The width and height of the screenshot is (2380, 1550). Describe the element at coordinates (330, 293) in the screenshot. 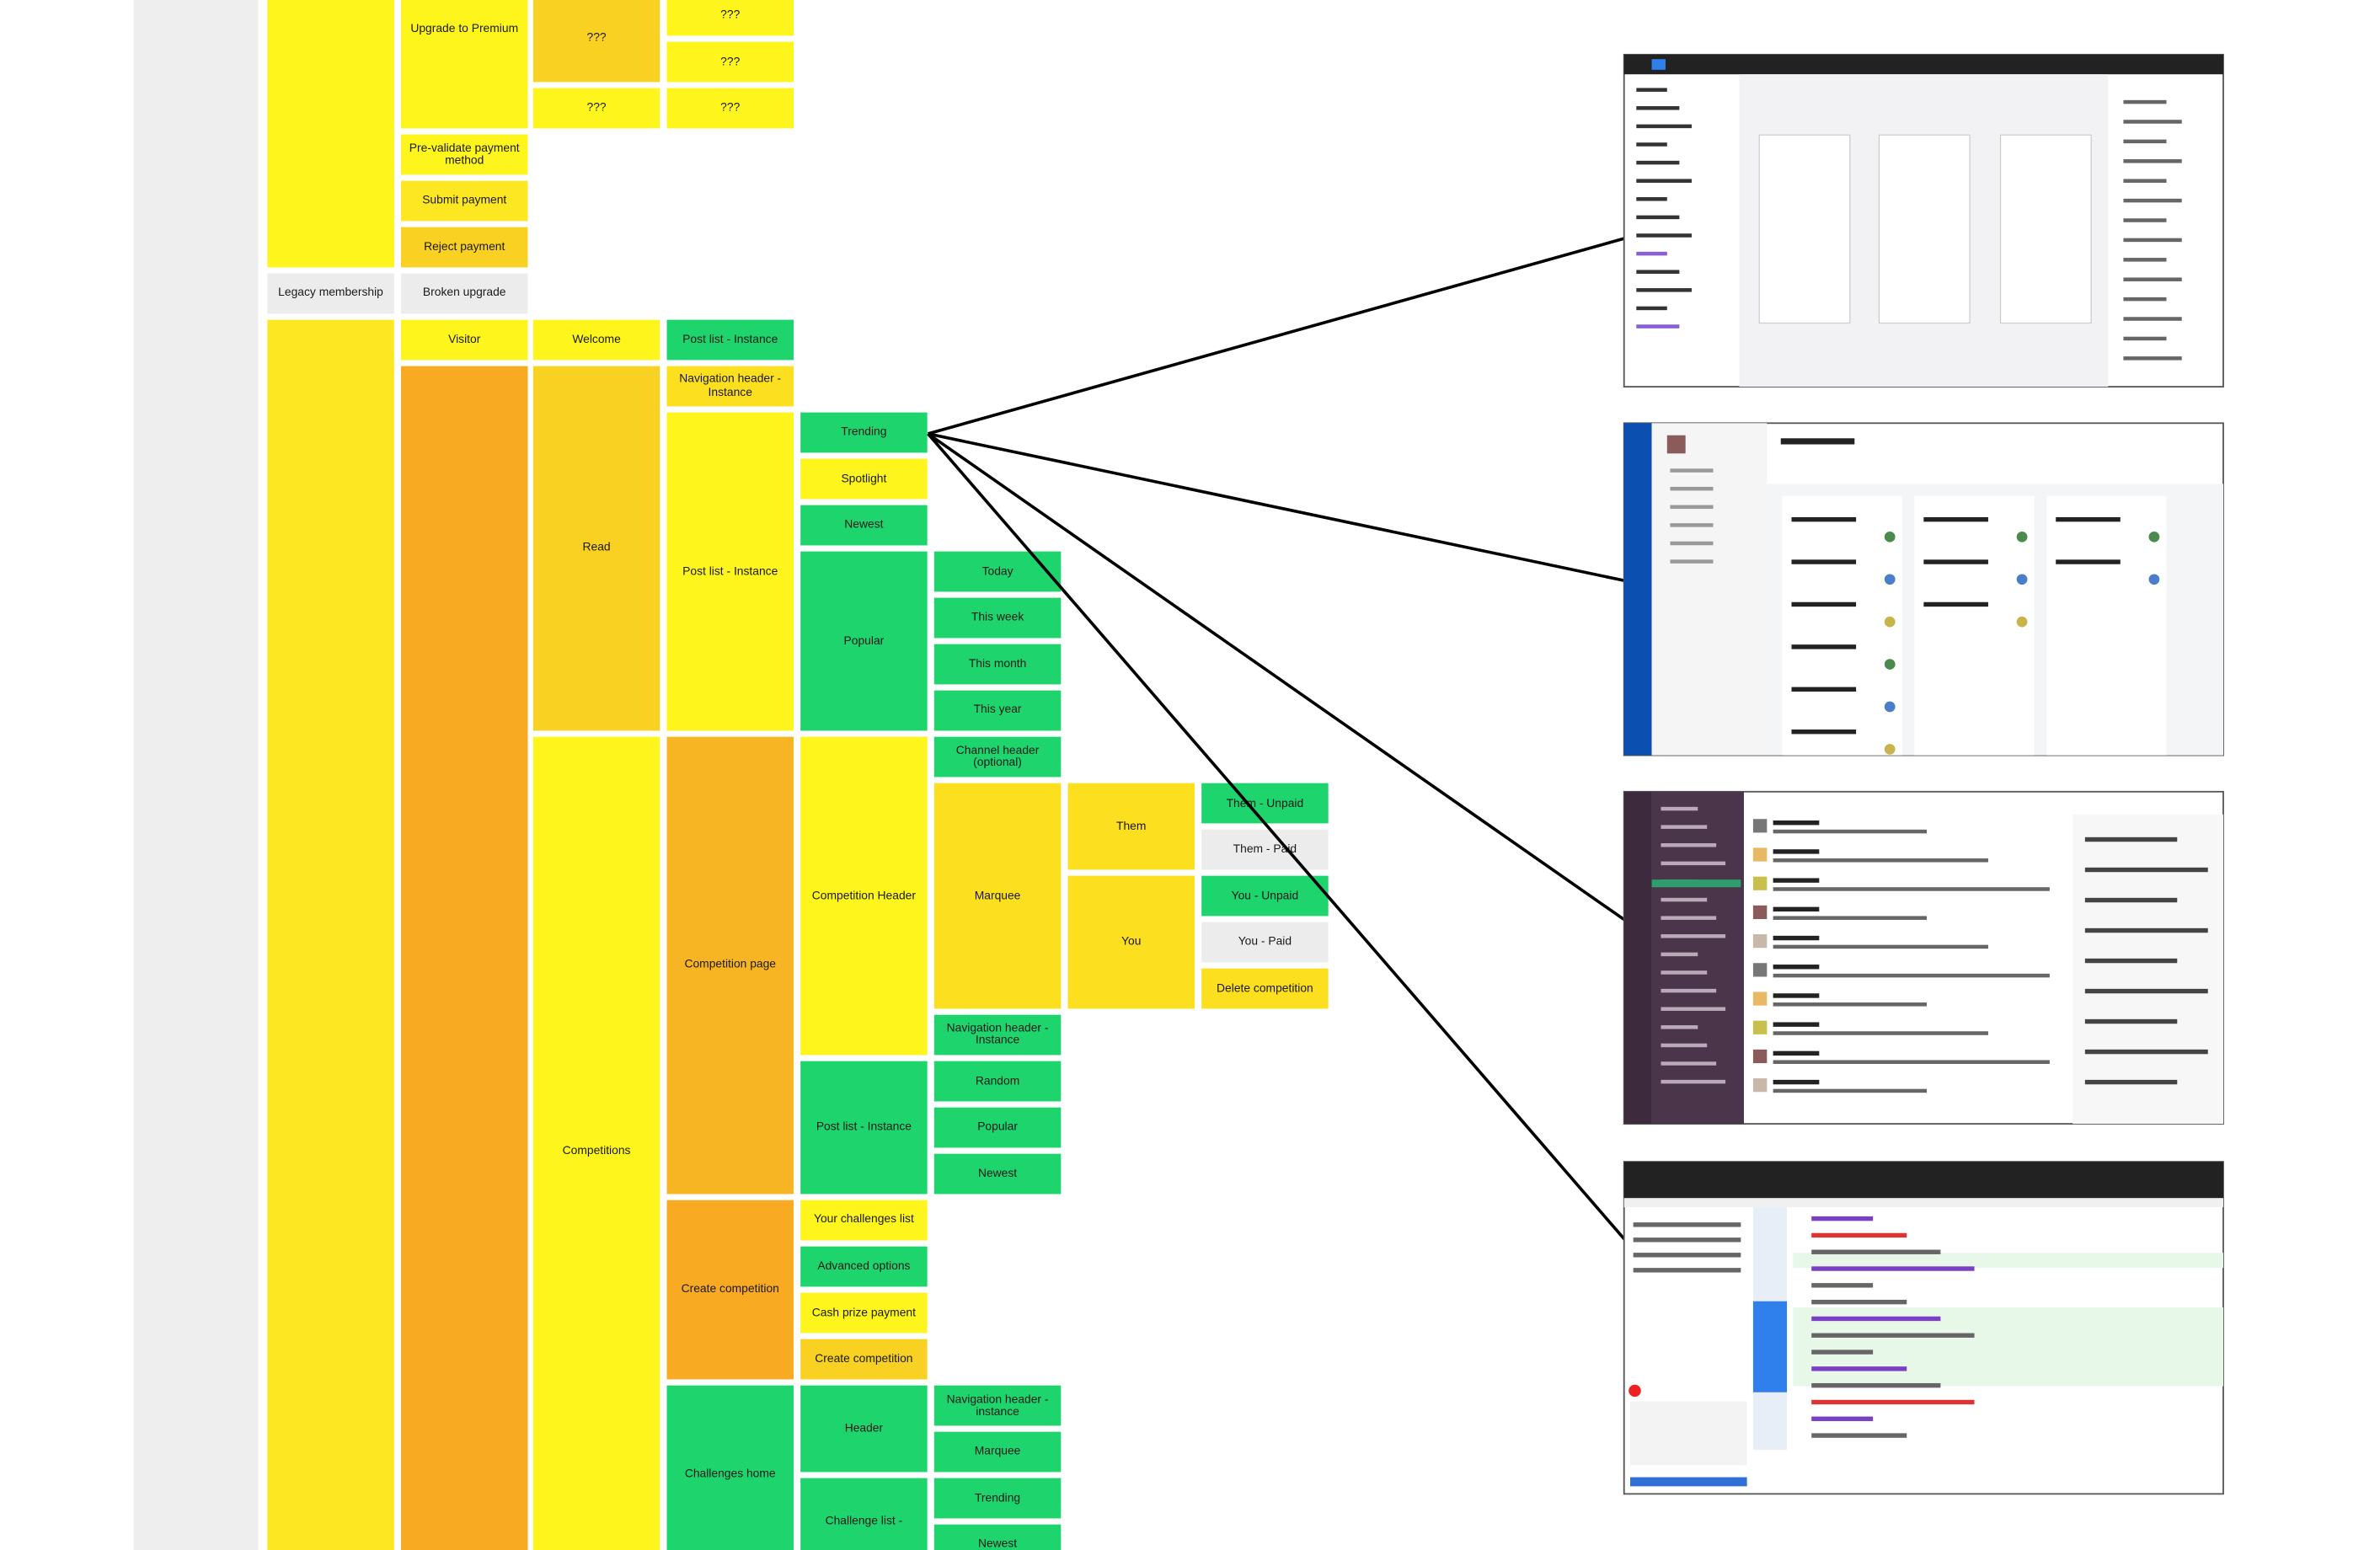

I see `note-label: Legacy membership` at that location.